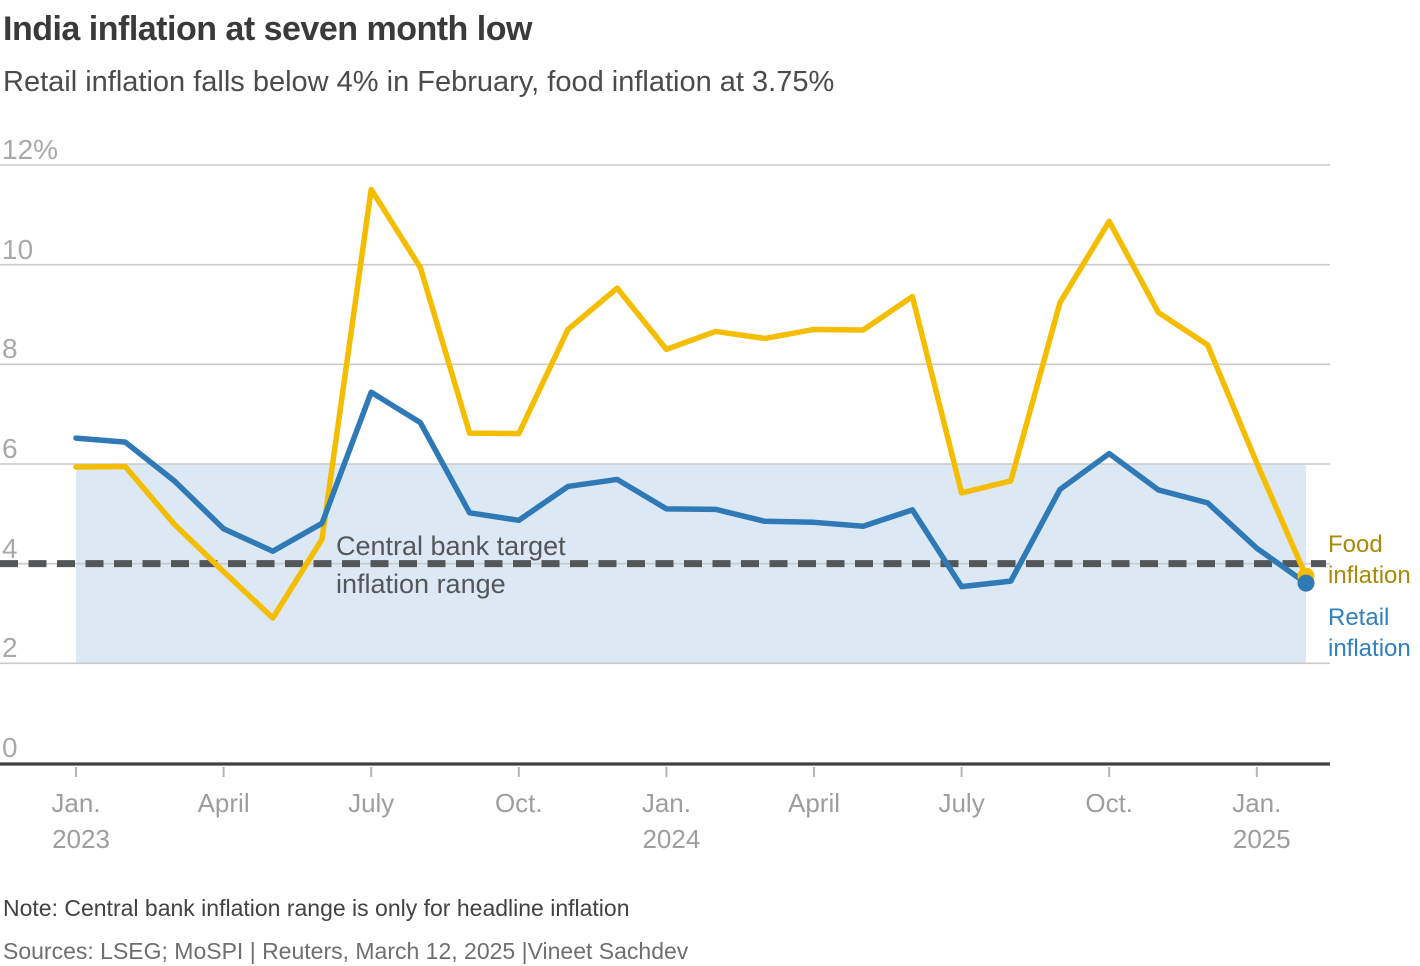 This screenshot has width=1420, height=966. Describe the element at coordinates (81, 839) in the screenshot. I see `x-axis-year-label: 2023` at that location.